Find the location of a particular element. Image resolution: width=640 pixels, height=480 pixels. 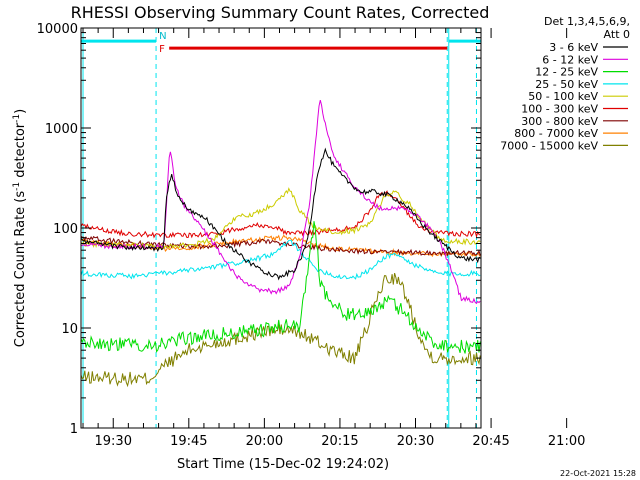

y-axis-label: Corrected Count Rate (s-1 detector-1) is located at coordinates (20, 228).